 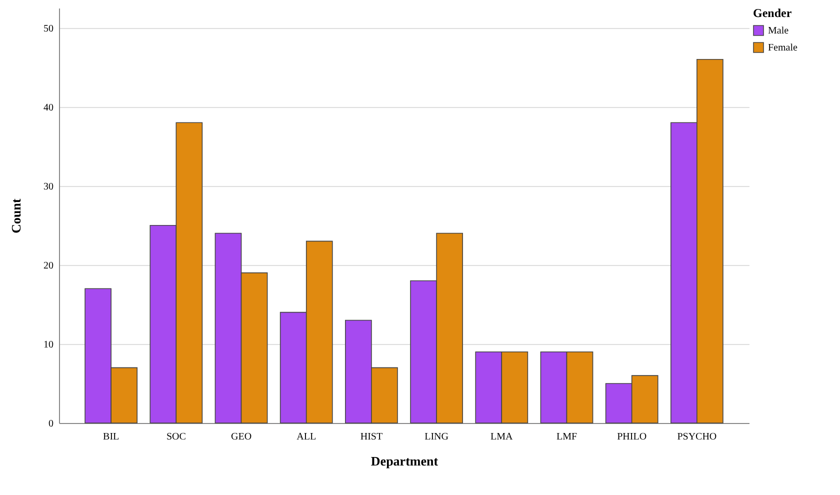 I want to click on y-tick-label: 30, so click(x=49, y=186).